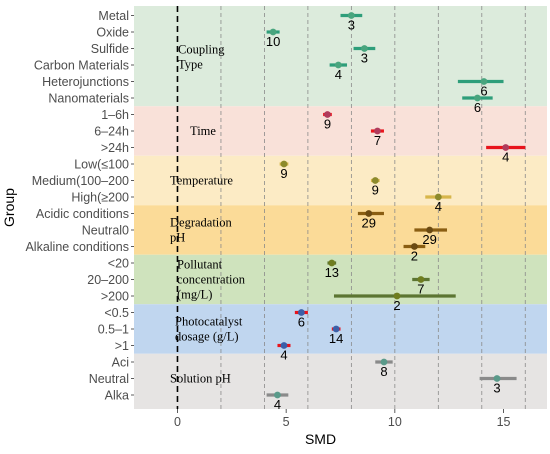 This screenshot has height=454, width=550. What do you see at coordinates (201, 181) in the screenshot?
I see `group-title: Temperature` at bounding box center [201, 181].